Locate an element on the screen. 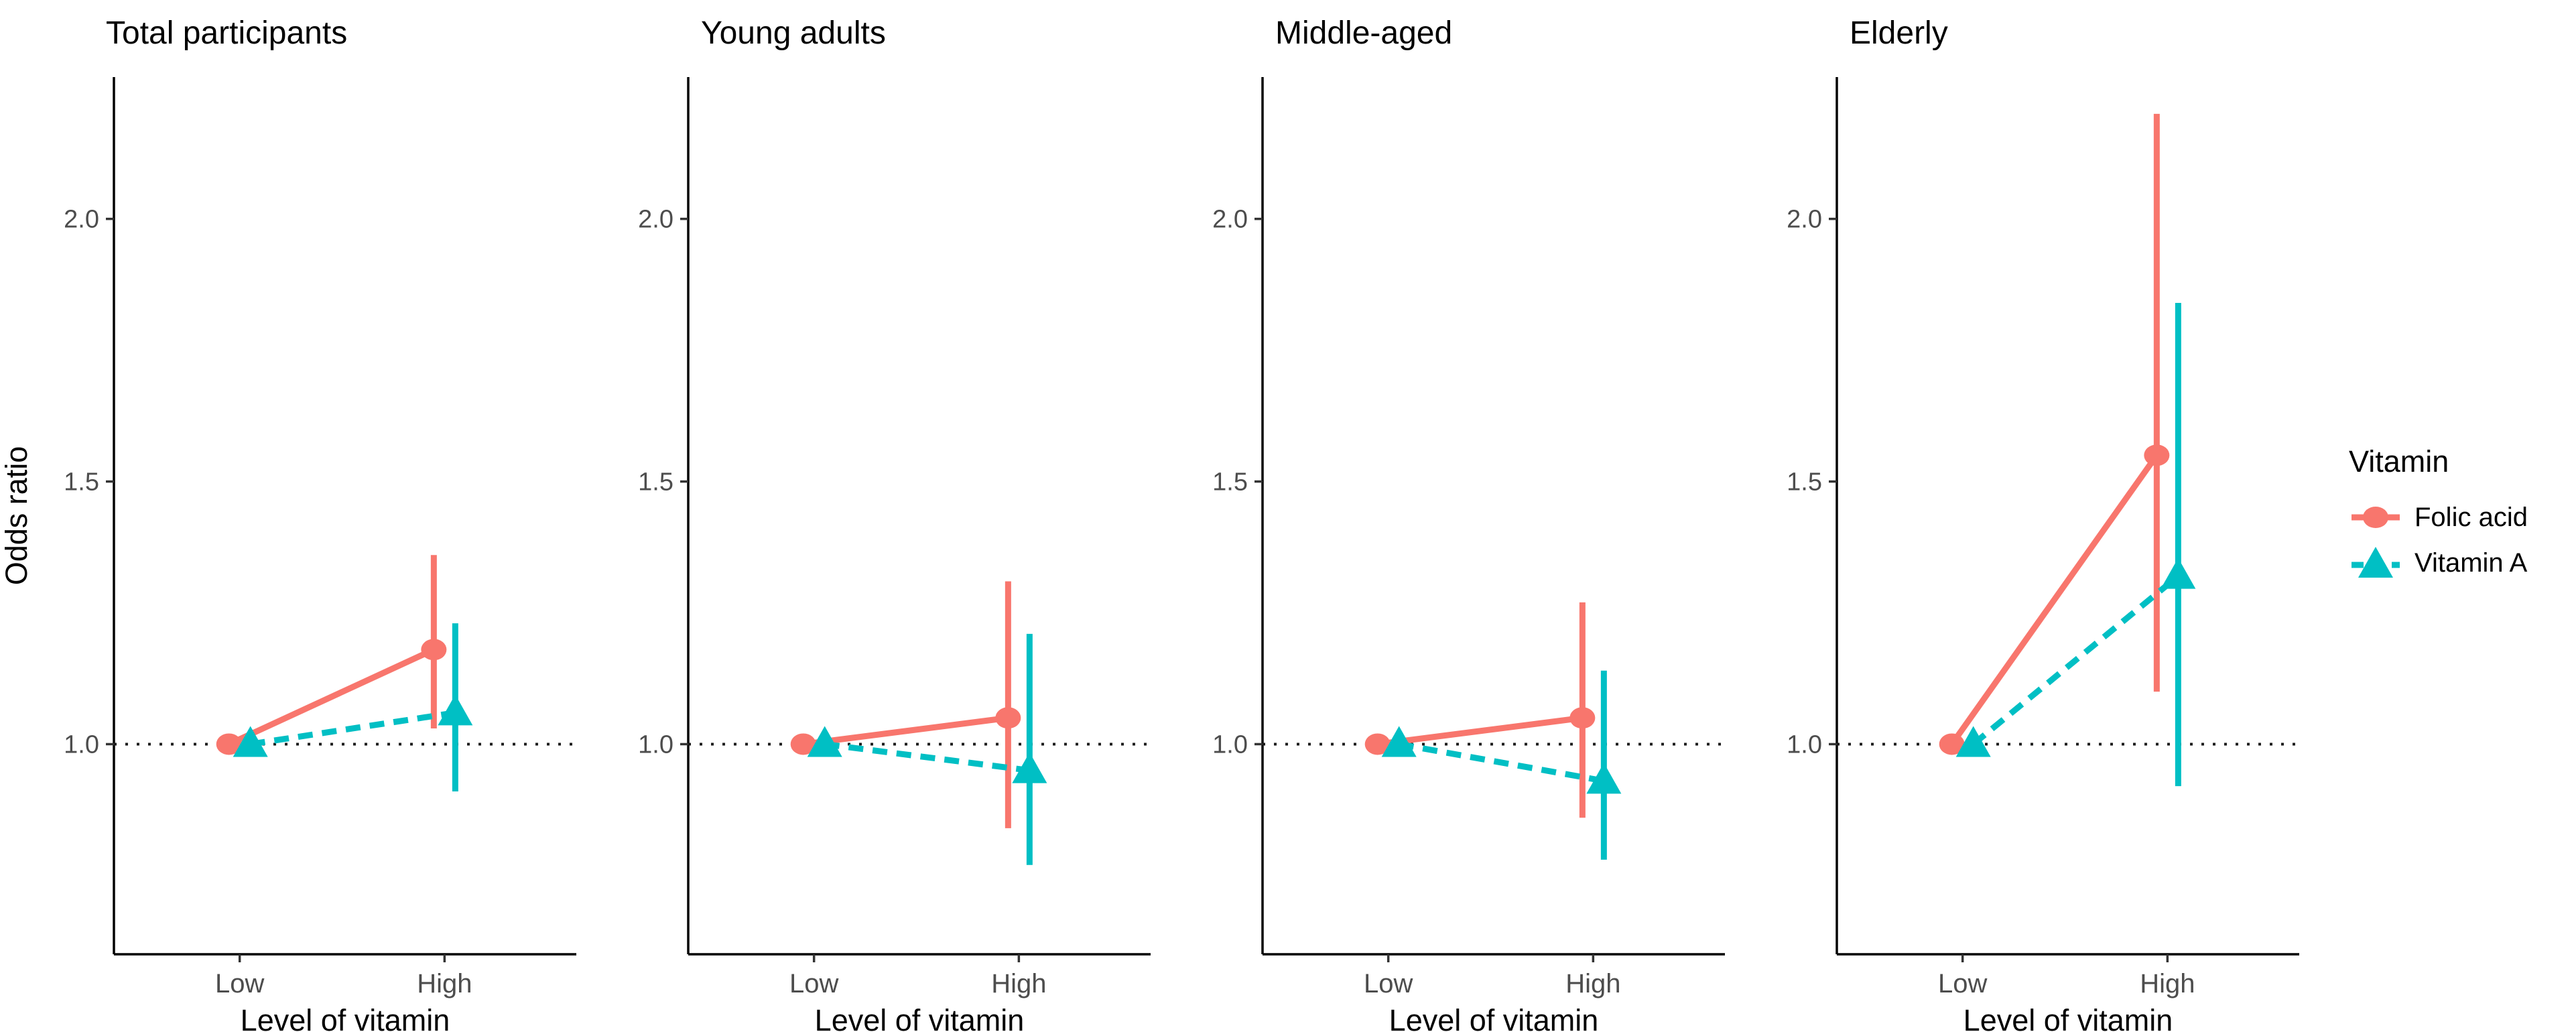  panel-title: Elderly is located at coordinates (1899, 33).